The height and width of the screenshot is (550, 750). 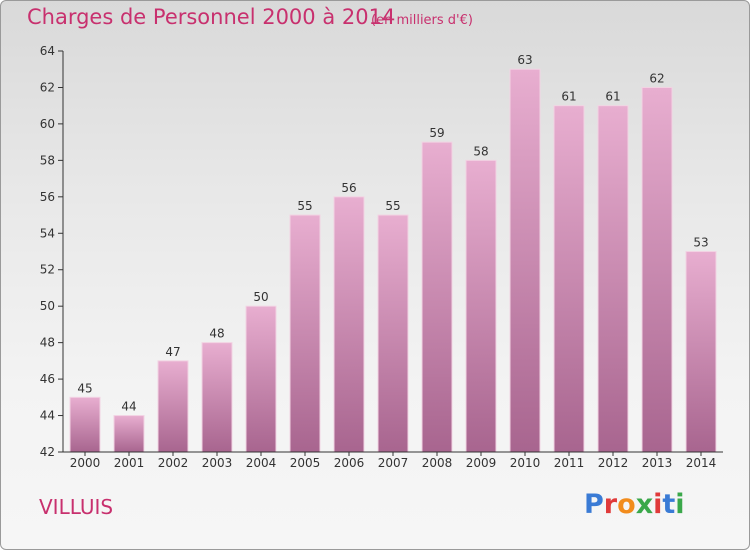 I want to click on bar-2006, so click(x=349, y=324).